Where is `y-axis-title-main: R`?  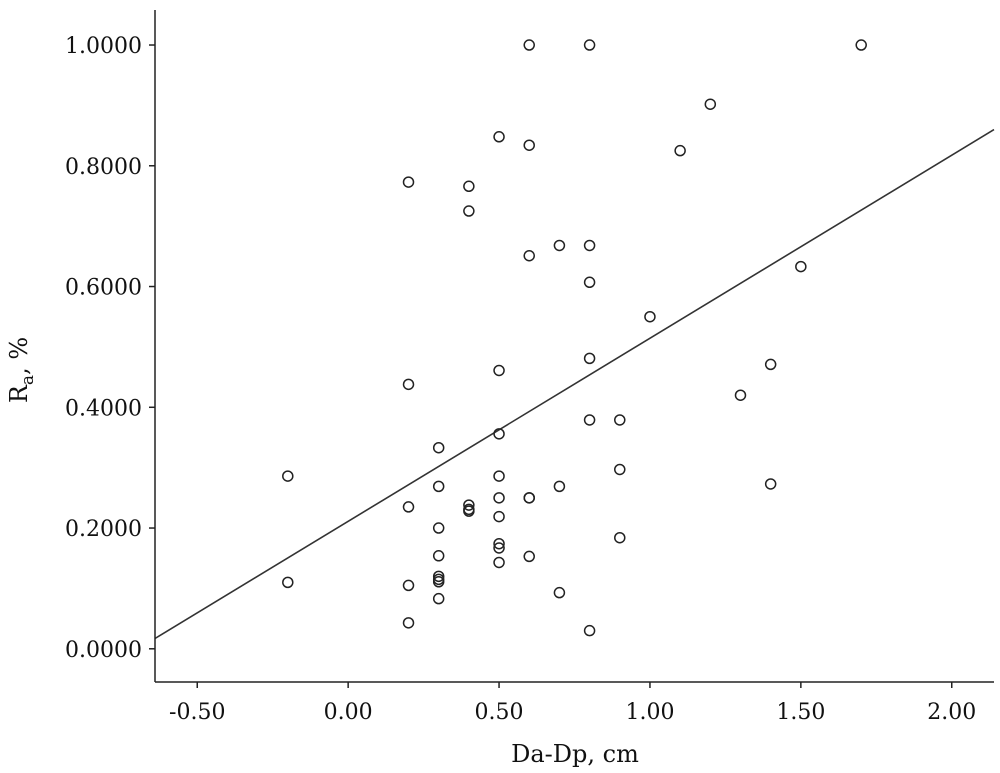 y-axis-title-main: R is located at coordinates (19, 393).